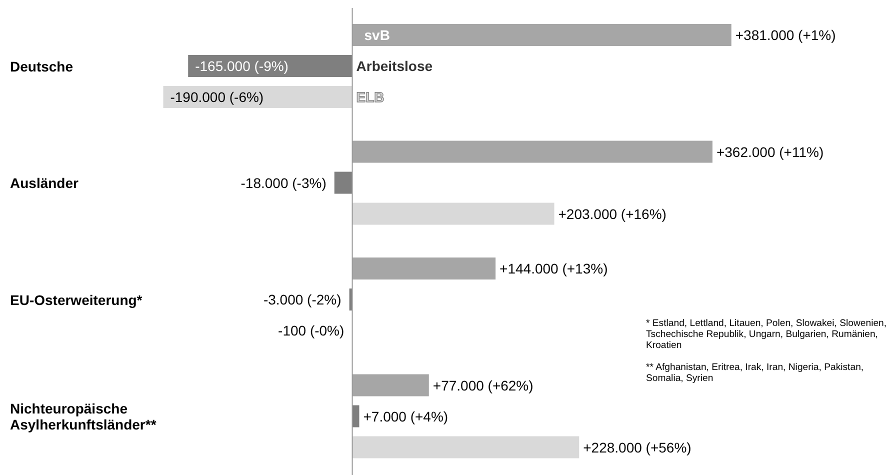 This screenshot has width=893, height=475. I want to click on series-label: Arbeitslose, so click(394, 66).